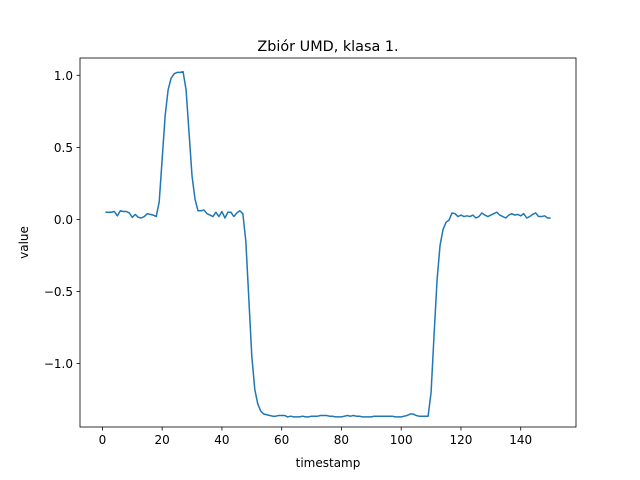  Describe the element at coordinates (63, 220) in the screenshot. I see `y-tick-label: 0.0` at that location.